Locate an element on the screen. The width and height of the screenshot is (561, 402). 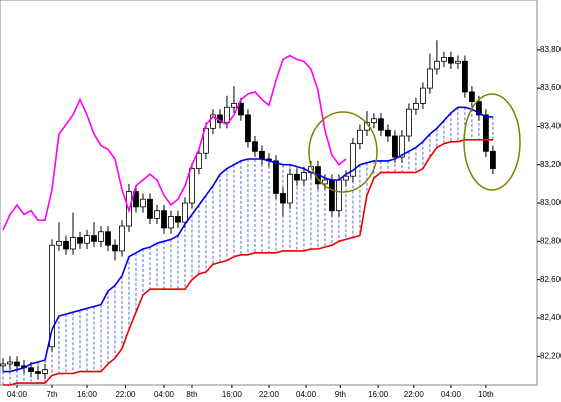
y-tick-label: 83,400 is located at coordinates (550, 126).